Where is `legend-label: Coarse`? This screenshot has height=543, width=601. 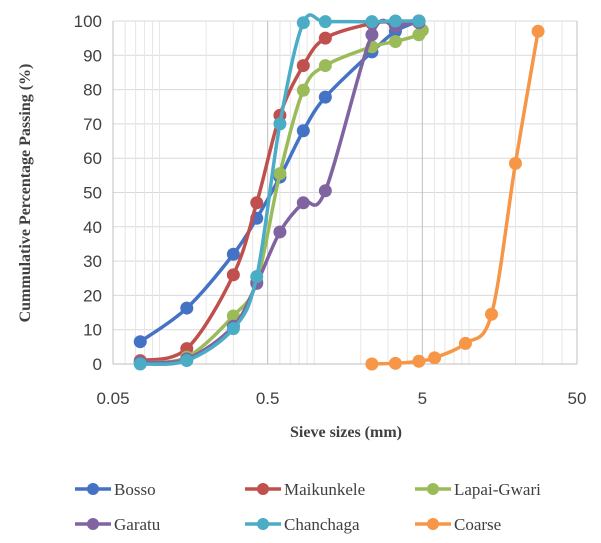
legend-label: Coarse is located at coordinates (477, 524).